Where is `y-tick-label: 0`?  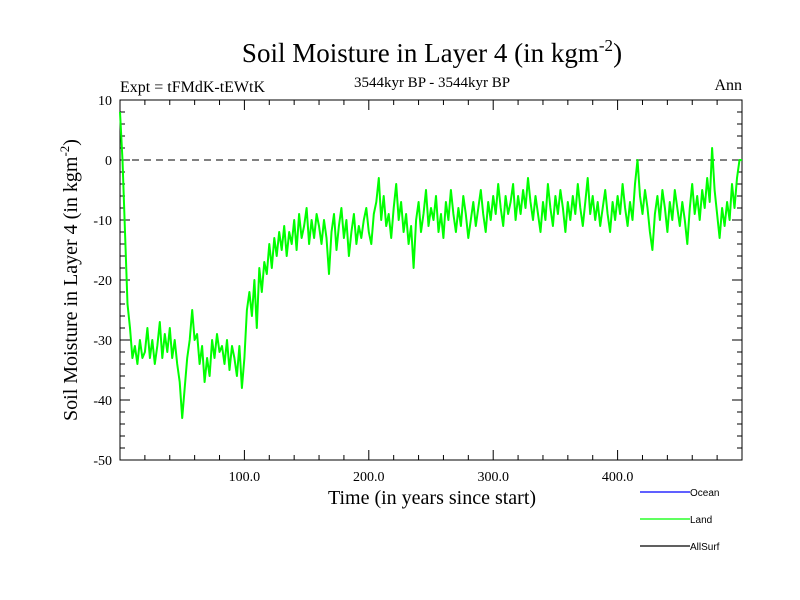 y-tick-label: 0 is located at coordinates (108, 161).